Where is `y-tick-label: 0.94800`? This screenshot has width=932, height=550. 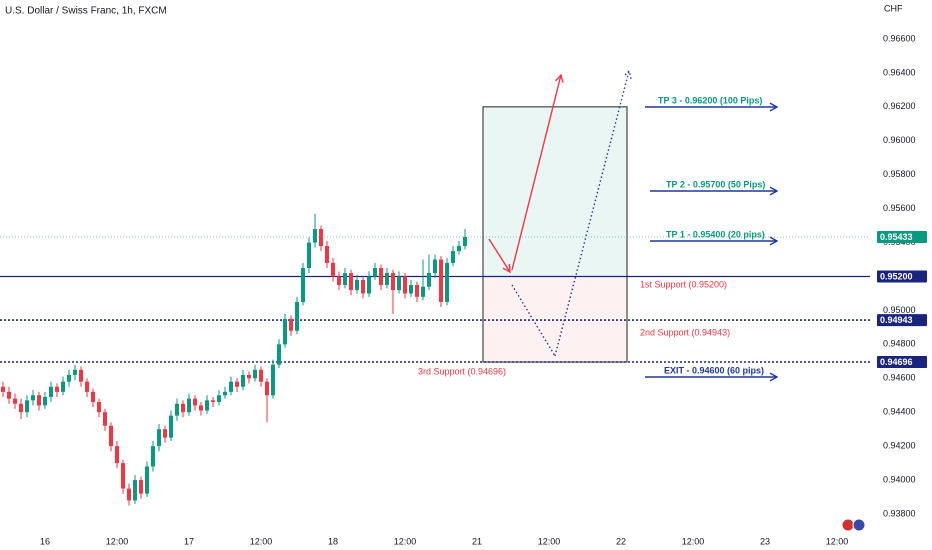 y-tick-label: 0.94800 is located at coordinates (899, 344).